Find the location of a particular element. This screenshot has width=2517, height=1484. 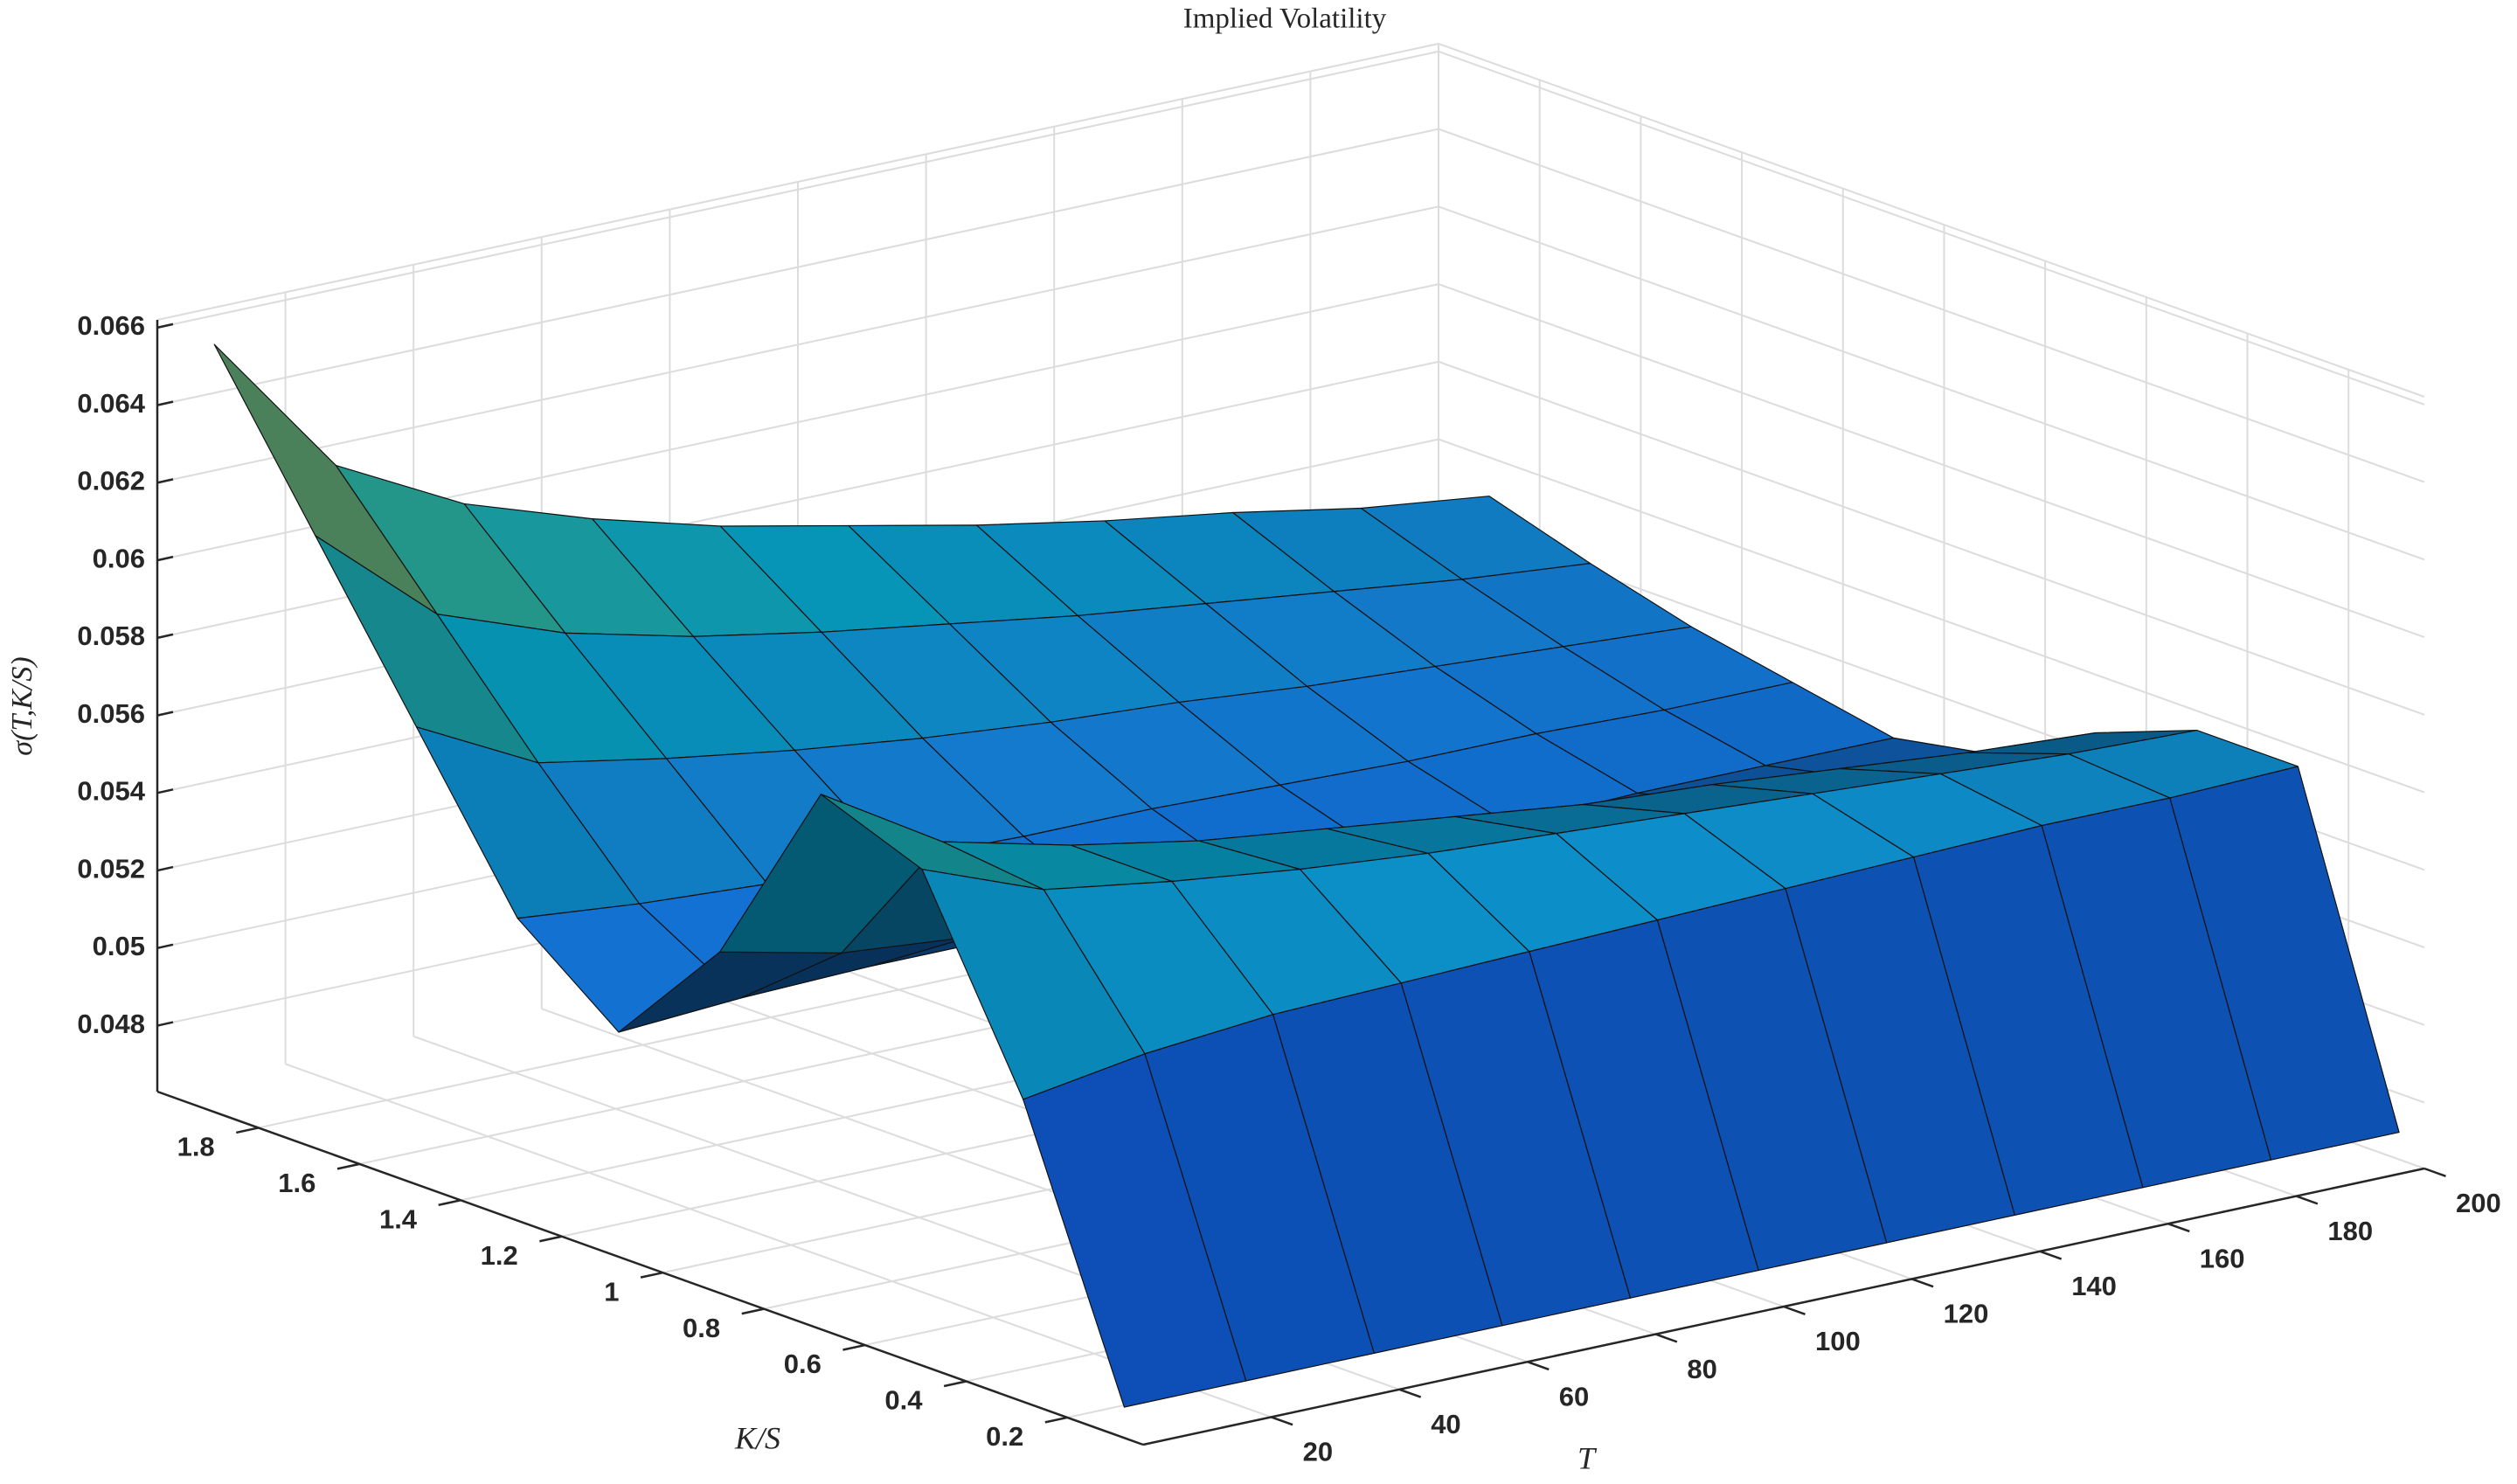

x-tick-label: 200 is located at coordinates (2478, 1203).